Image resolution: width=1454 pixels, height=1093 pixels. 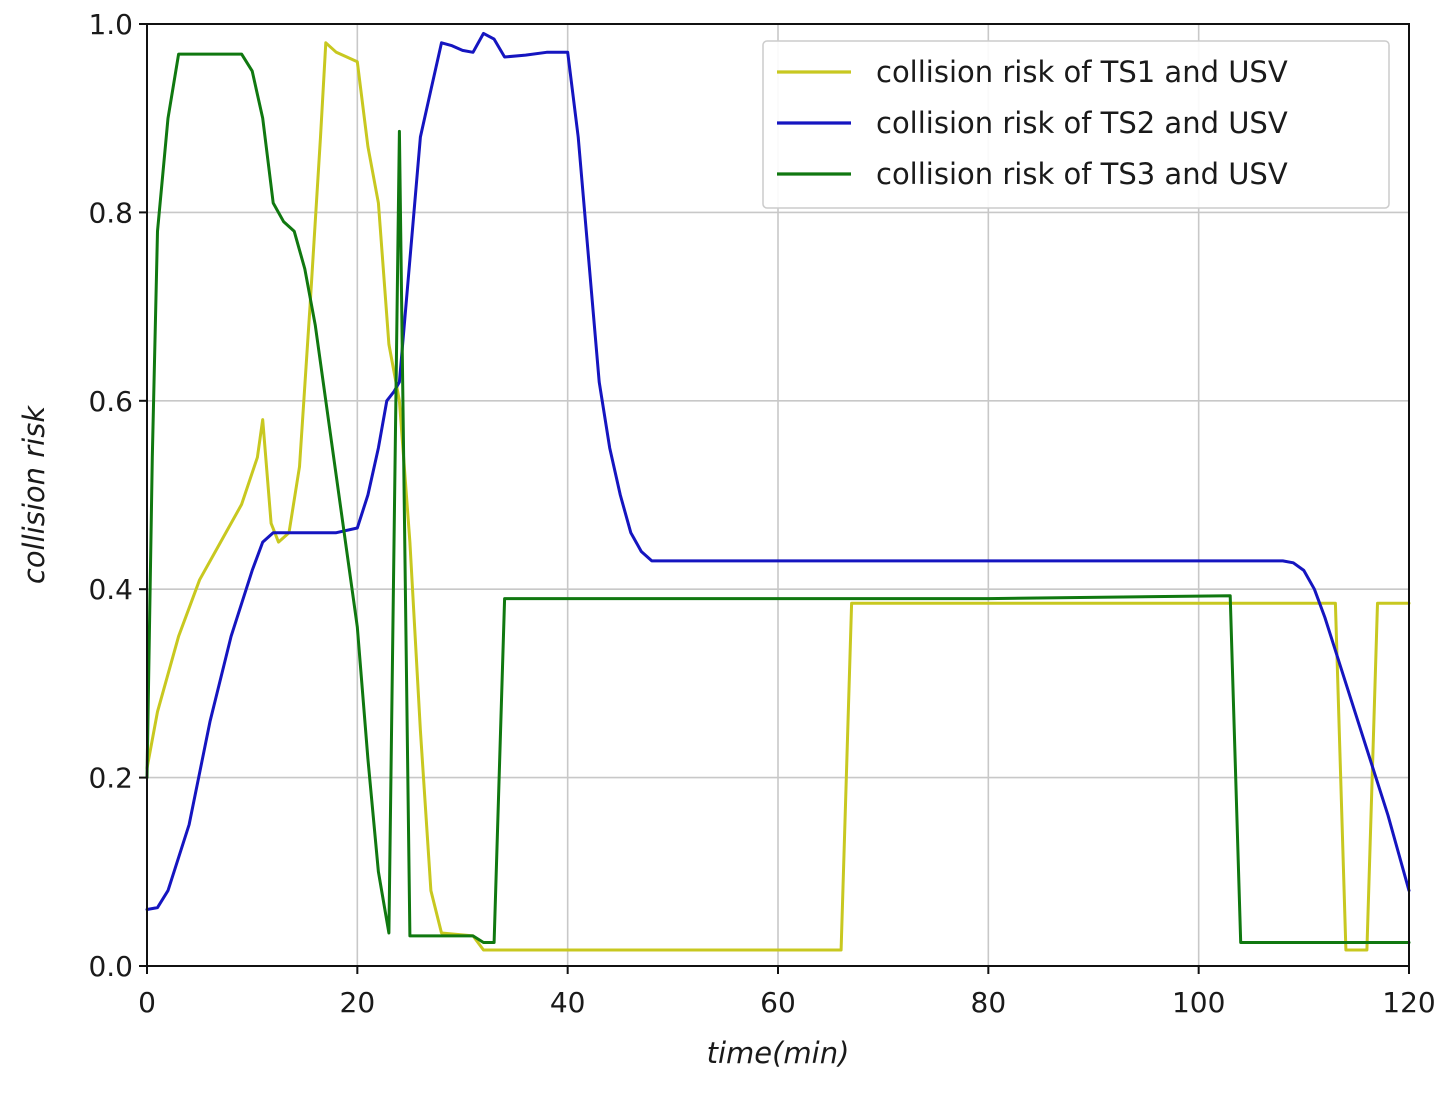 I want to click on x-tick-label: 120, so click(x=1408, y=1002).